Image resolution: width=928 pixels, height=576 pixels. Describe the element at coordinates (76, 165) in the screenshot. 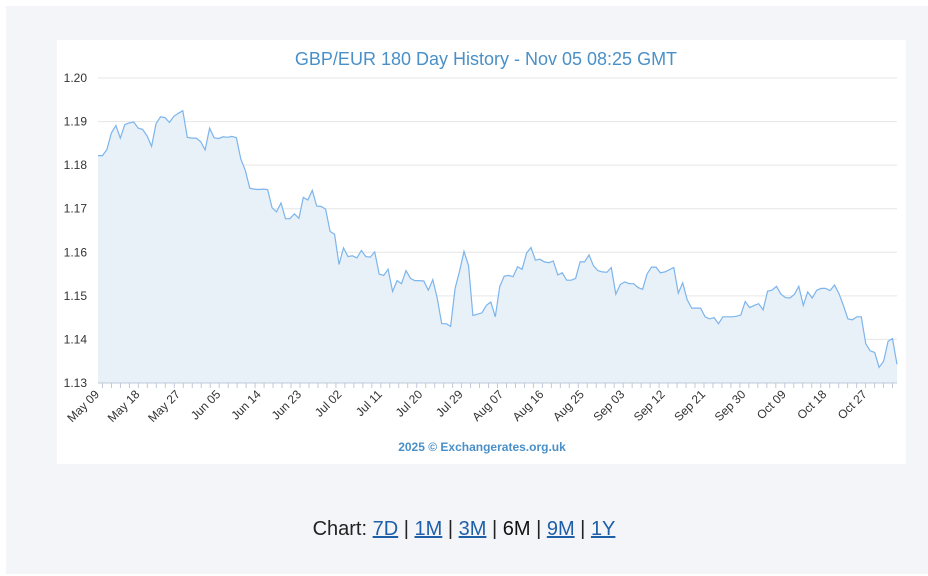

I see `y-tick-label: 1.18` at that location.